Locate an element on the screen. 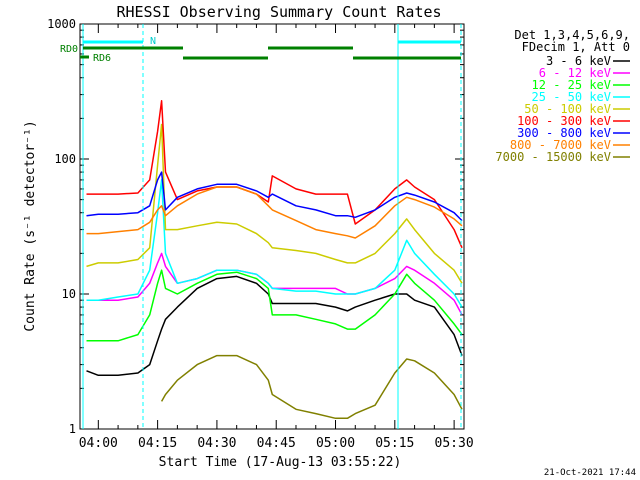 Image resolution: width=640 pixels, height=480 pixels. x-tick-label: 04:30 is located at coordinates (216, 443).